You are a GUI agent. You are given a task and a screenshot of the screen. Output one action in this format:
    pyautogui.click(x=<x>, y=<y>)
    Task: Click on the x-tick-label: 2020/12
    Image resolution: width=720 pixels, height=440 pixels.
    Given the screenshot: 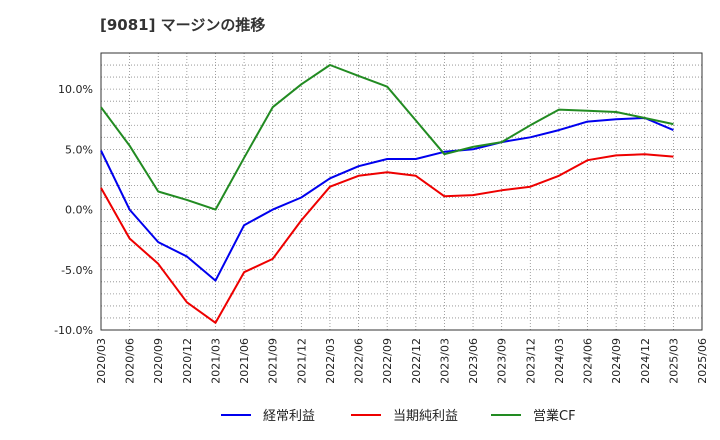 What is the action you would take?
    pyautogui.click(x=187, y=361)
    